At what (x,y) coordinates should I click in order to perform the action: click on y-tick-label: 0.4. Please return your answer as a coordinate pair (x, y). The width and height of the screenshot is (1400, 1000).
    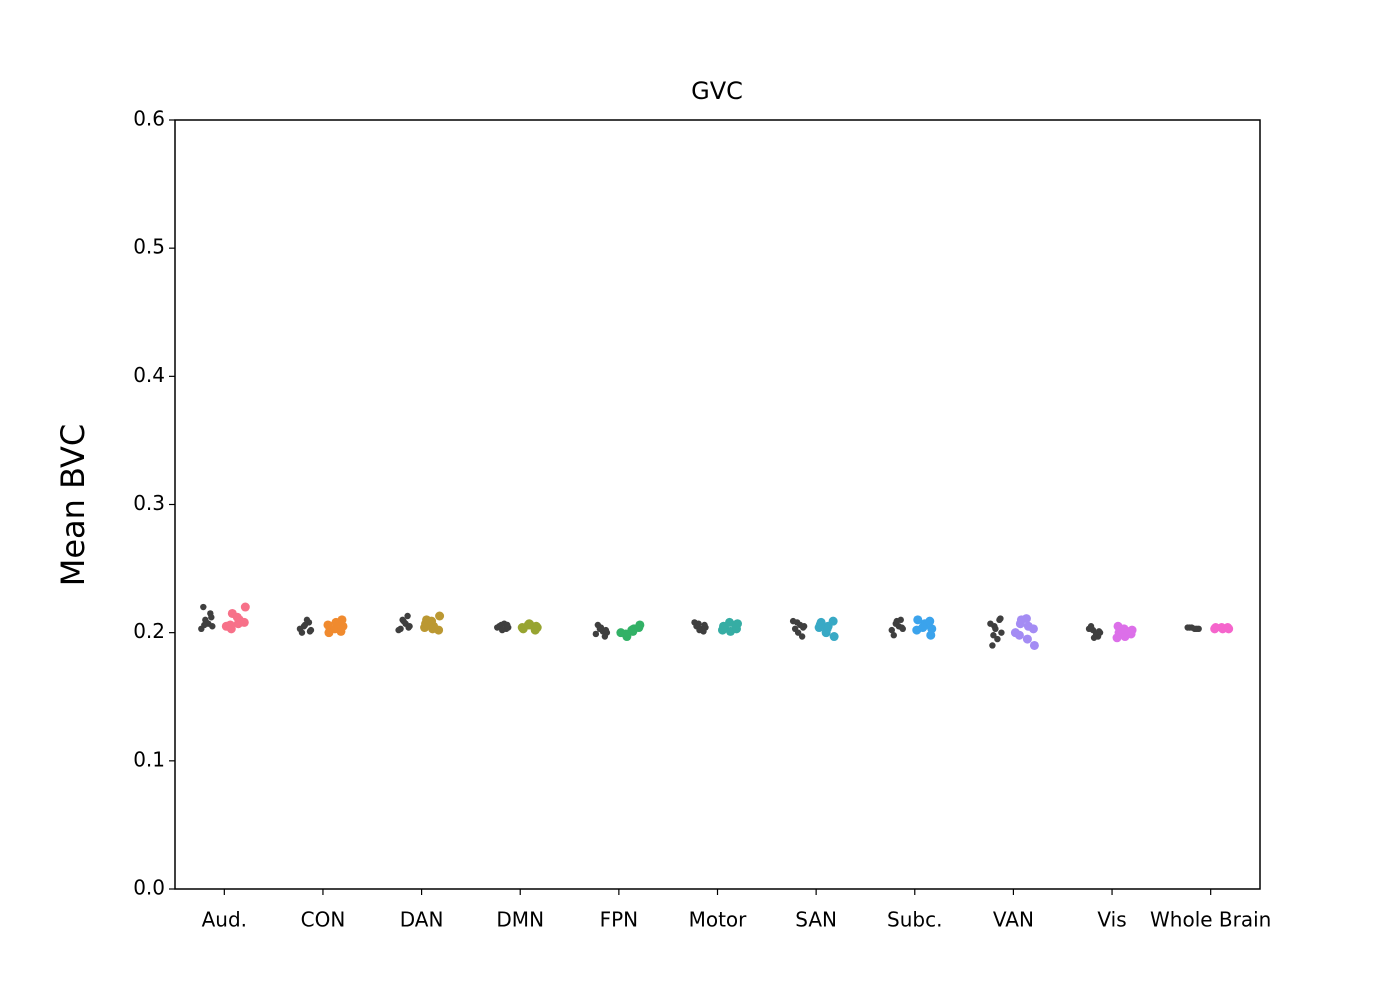
    Looking at the image, I should click on (149, 375).